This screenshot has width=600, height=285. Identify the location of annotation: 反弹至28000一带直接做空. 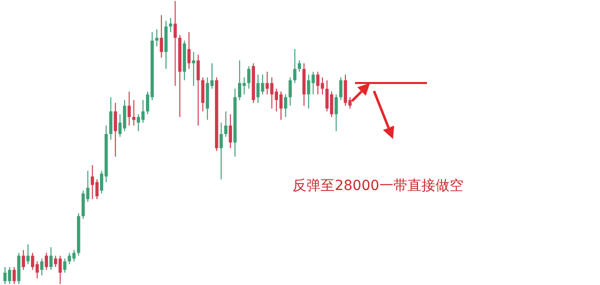
(378, 186).